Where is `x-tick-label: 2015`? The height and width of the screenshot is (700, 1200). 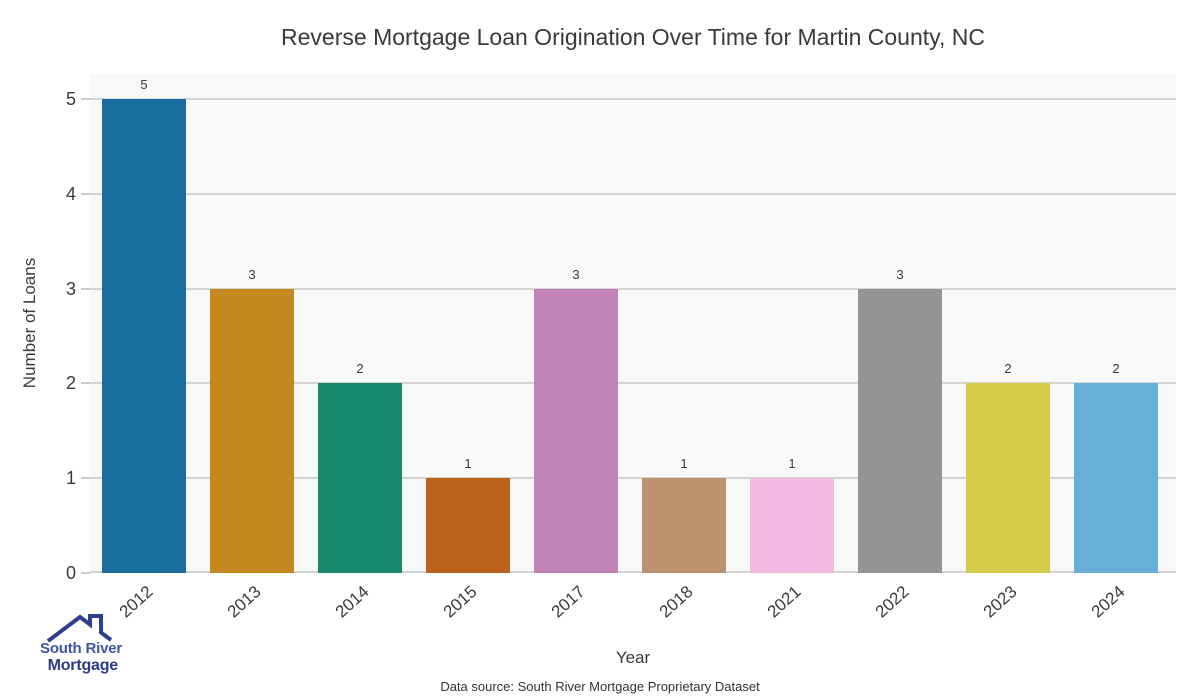 x-tick-label: 2015 is located at coordinates (460, 602).